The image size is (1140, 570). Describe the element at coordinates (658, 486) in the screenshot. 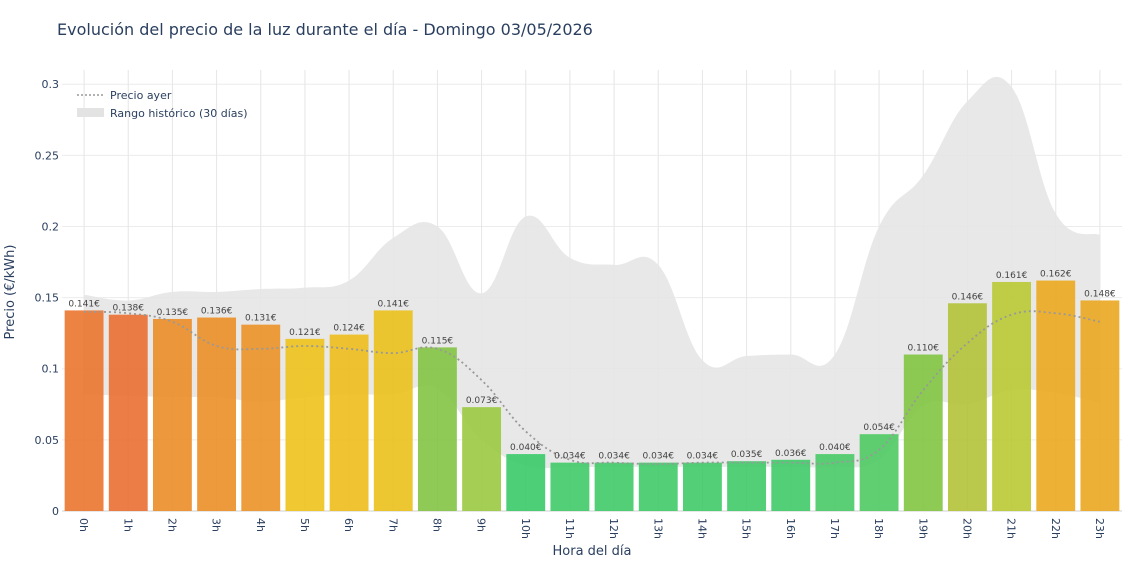

I see `price-bar-13h` at that location.